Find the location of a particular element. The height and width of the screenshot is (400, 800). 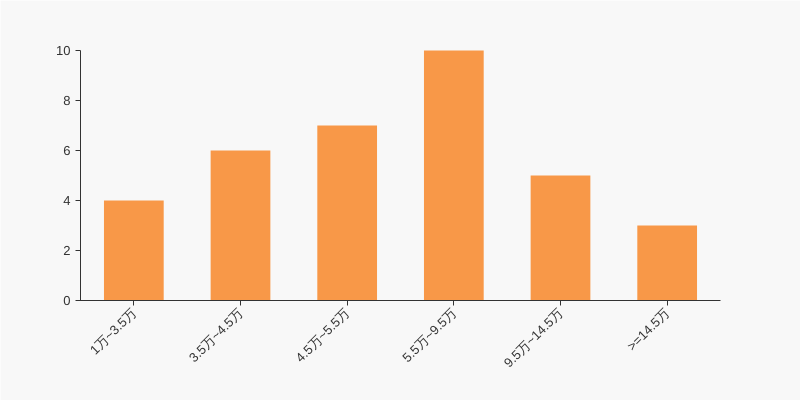

y-tick-label: 10 is located at coordinates (63, 50).